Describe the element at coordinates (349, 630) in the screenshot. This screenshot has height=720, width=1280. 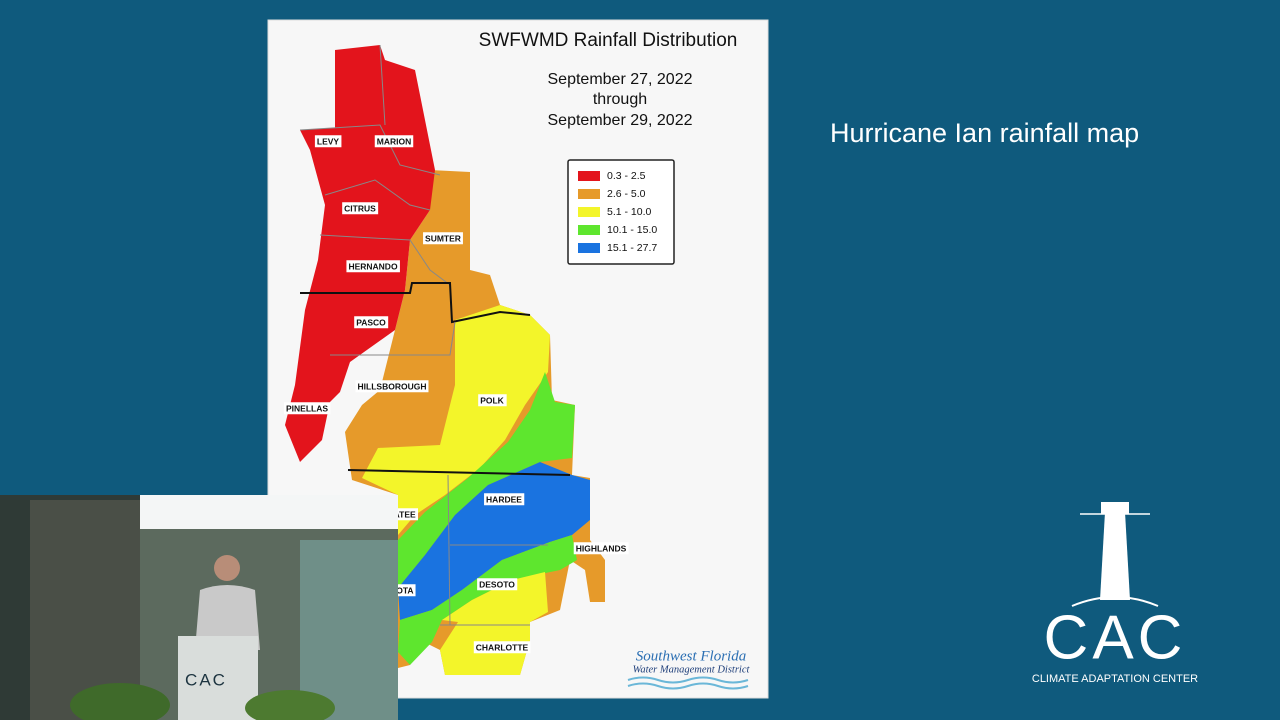
I see `curtain` at that location.